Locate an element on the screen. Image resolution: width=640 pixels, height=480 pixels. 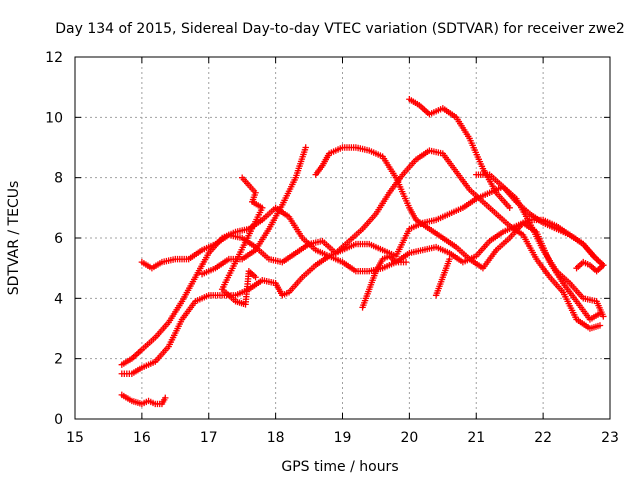
track-d-point is located at coordinates (305, 147).